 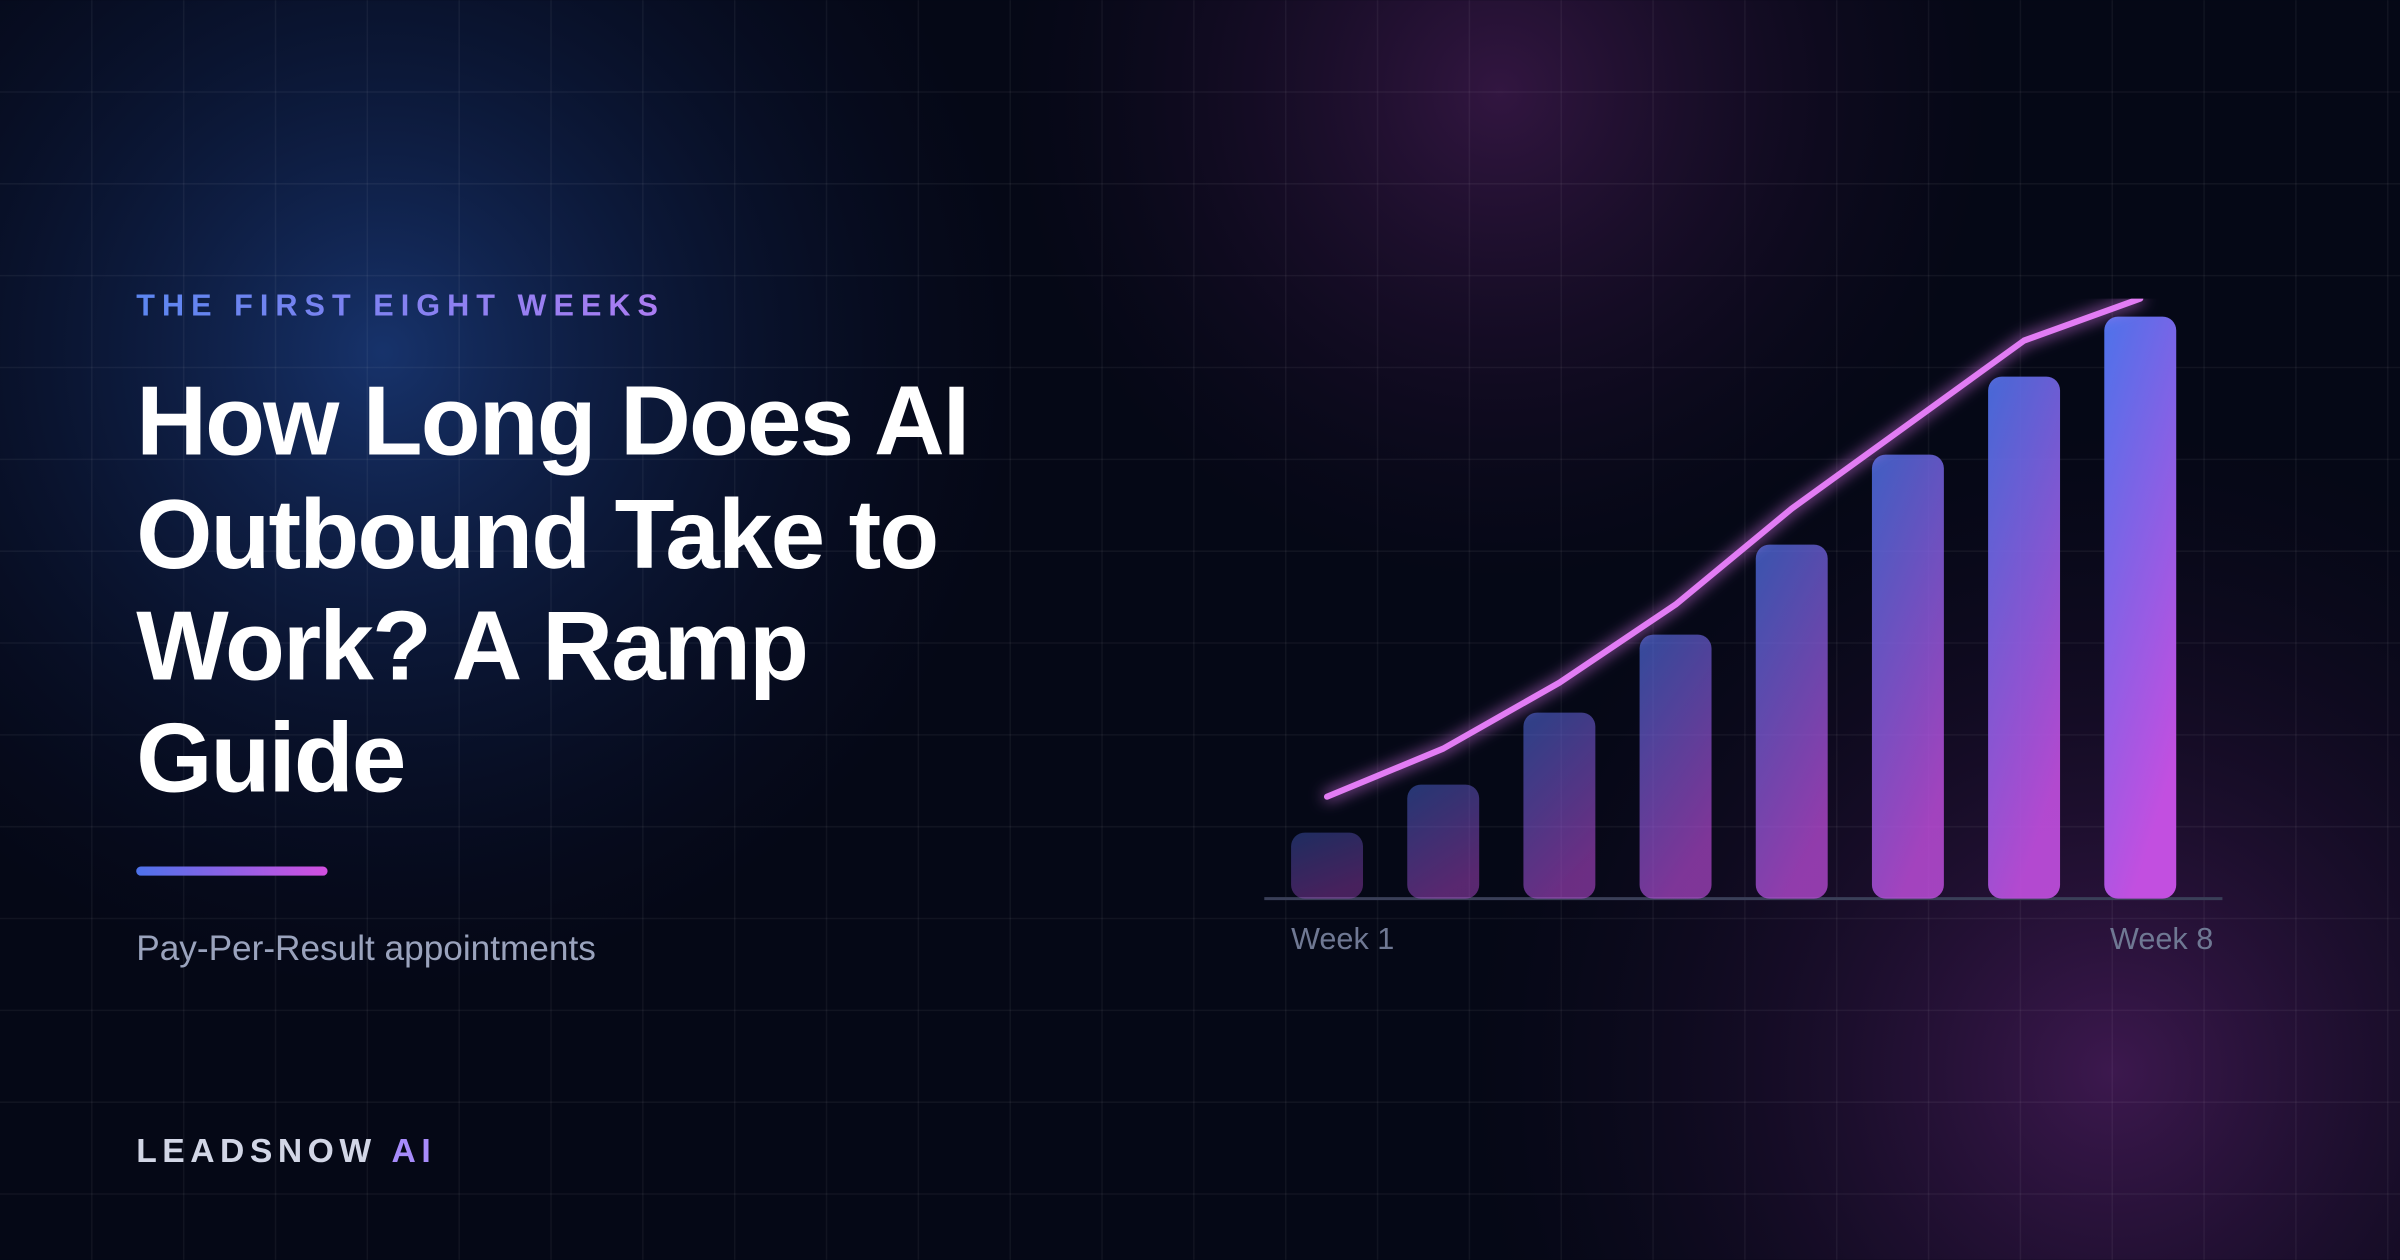 I want to click on brand-name: LEADSNOW, so click(x=256, y=1151).